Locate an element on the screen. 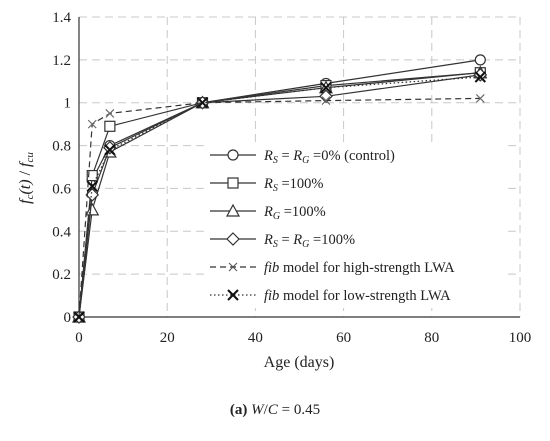  legend-label-control: RS = RG =0% (control) is located at coordinates (329, 157).